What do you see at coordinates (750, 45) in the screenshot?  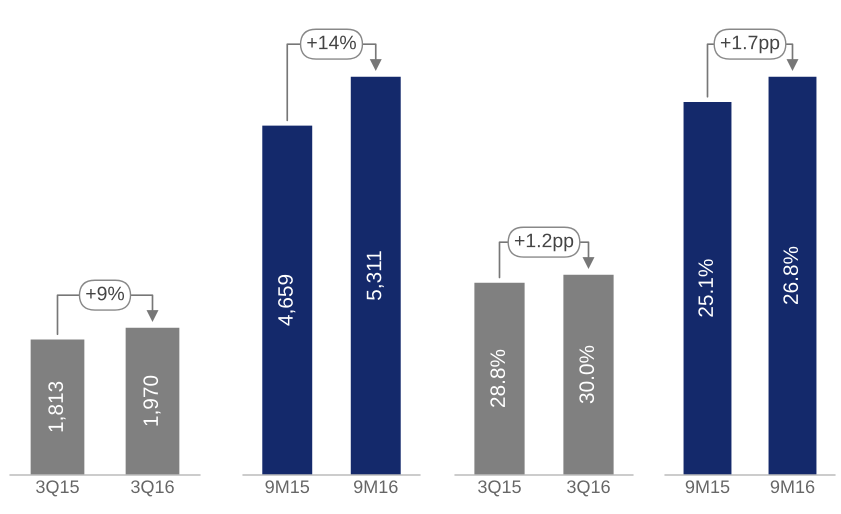 I see `text: +1.7pp` at bounding box center [750, 45].